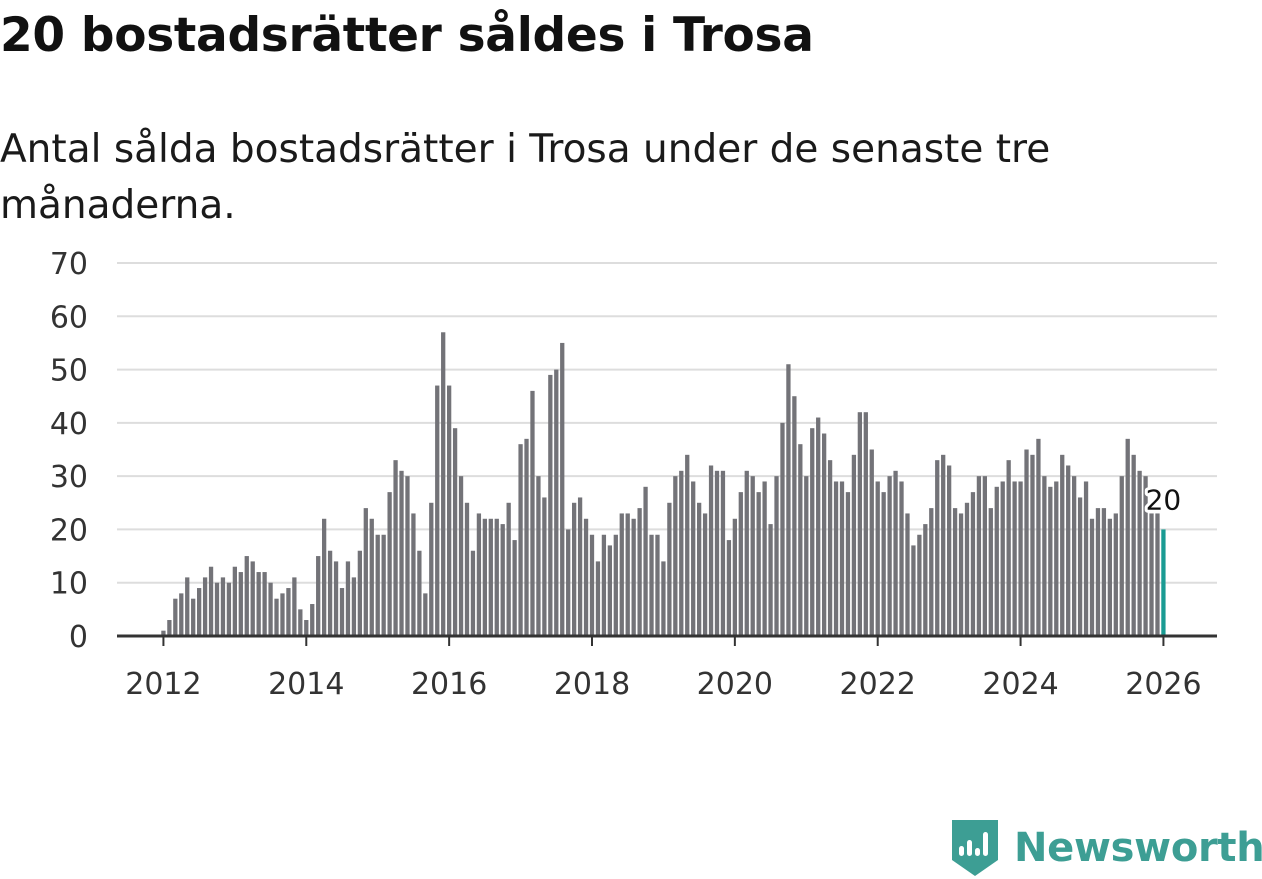 Image resolution: width=1262 pixels, height=879 pixels. I want to click on newsworthy-logo-text: Newsworthy, so click(1138, 848).